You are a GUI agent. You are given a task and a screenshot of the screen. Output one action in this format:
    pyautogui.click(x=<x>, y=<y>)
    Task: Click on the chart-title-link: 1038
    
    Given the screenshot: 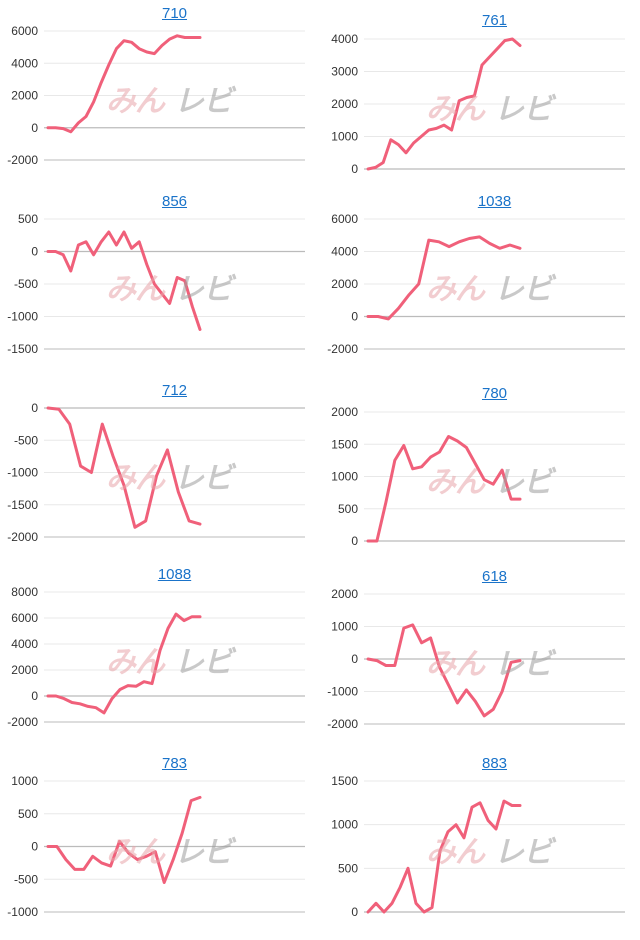 What is the action you would take?
    pyautogui.click(x=494, y=201)
    